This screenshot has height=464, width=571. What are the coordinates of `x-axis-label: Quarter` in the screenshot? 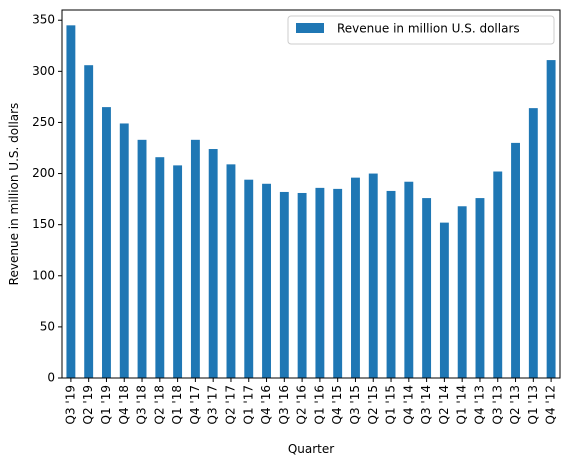 It's located at (311, 449).